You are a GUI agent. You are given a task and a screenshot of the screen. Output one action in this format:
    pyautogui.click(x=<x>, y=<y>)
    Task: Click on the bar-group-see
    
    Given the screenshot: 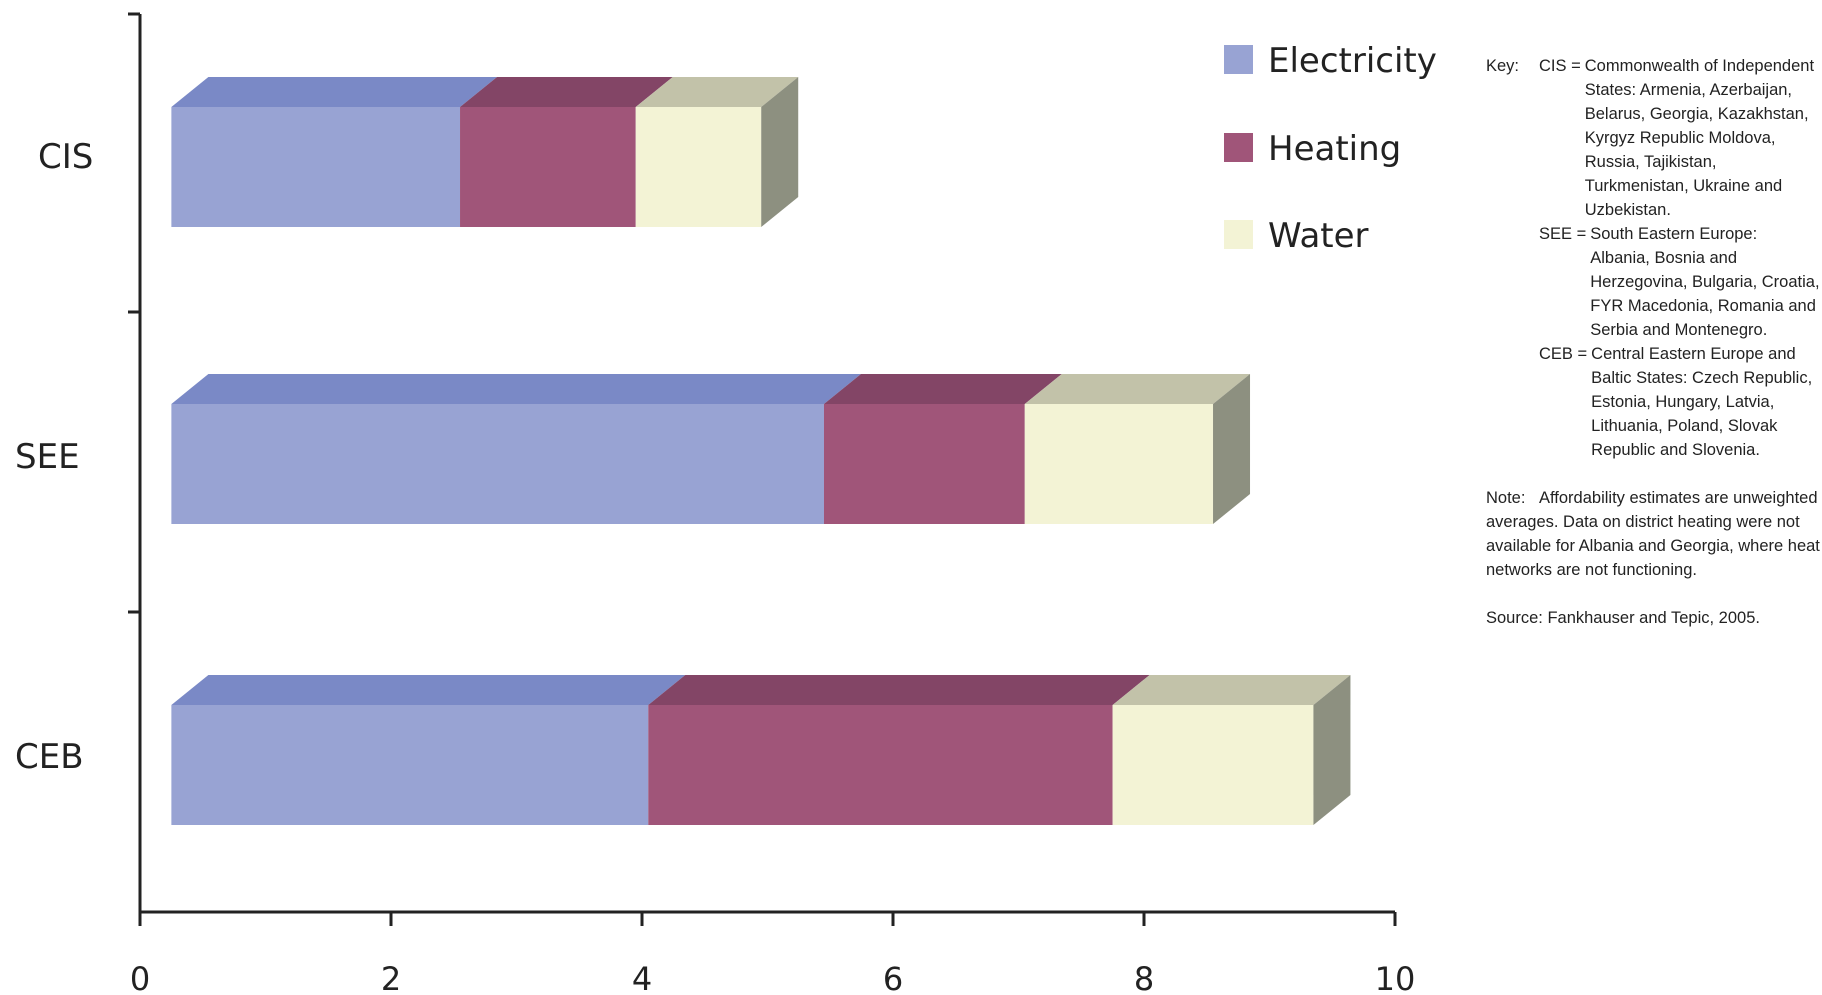 What is the action you would take?
    pyautogui.click(x=711, y=449)
    